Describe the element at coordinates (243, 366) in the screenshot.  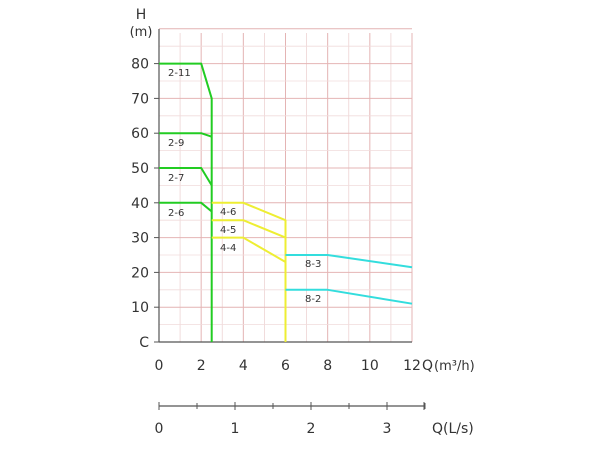
I see `x-tick-label: 4` at that location.